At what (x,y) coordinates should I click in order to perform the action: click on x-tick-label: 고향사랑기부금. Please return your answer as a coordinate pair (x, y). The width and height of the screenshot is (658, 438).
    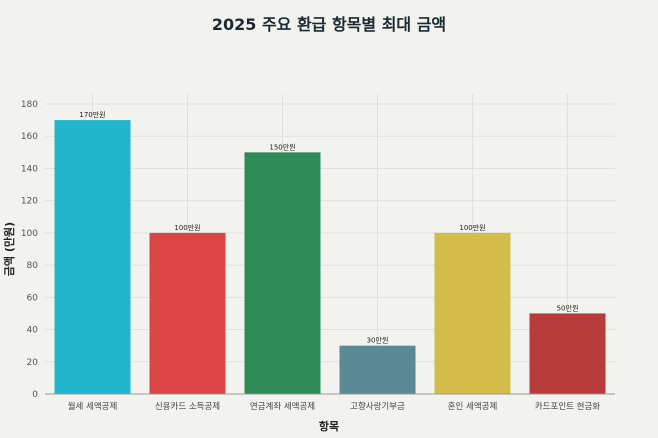
    Looking at the image, I should click on (377, 406).